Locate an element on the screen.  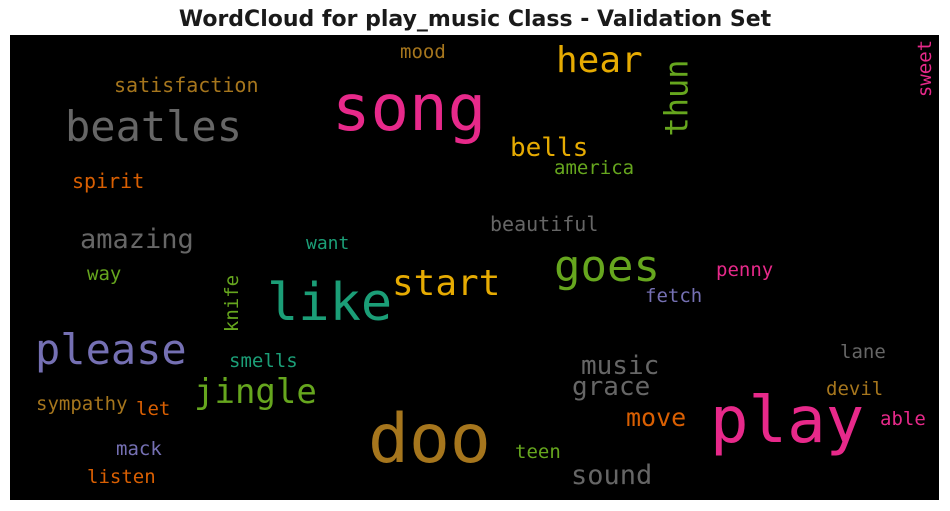
word-beautiful: beautiful is located at coordinates (544, 224).